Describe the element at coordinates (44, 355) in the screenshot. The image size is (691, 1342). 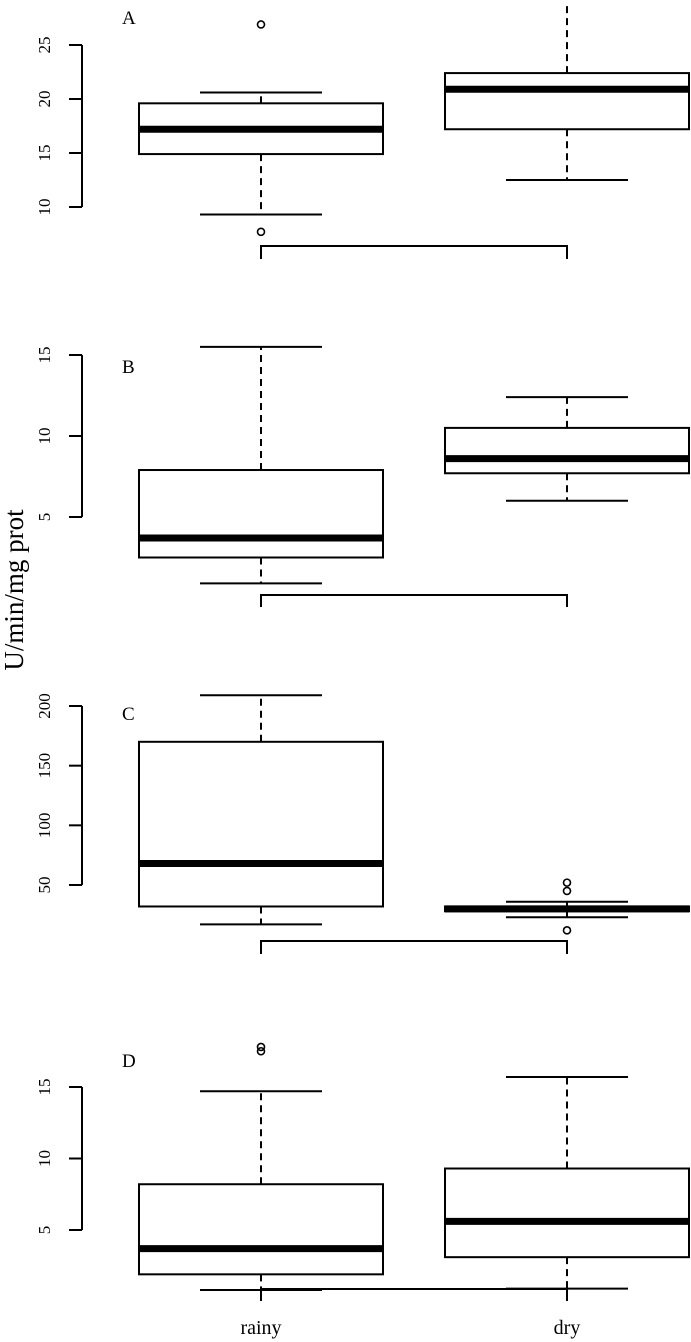
I see `y-tick-label-b-15: 15` at that location.